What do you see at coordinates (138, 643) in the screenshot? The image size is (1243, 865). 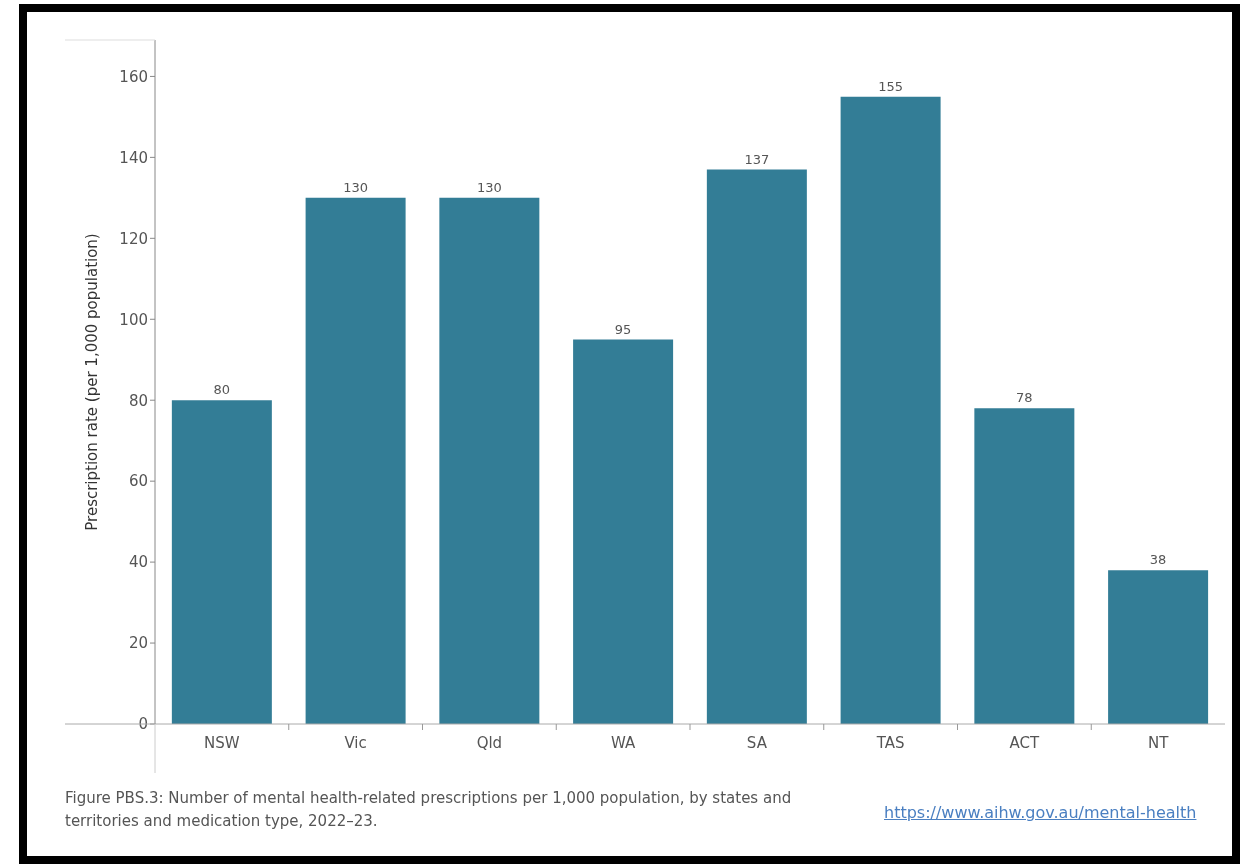 I see `y-tick-label: 20` at bounding box center [138, 643].